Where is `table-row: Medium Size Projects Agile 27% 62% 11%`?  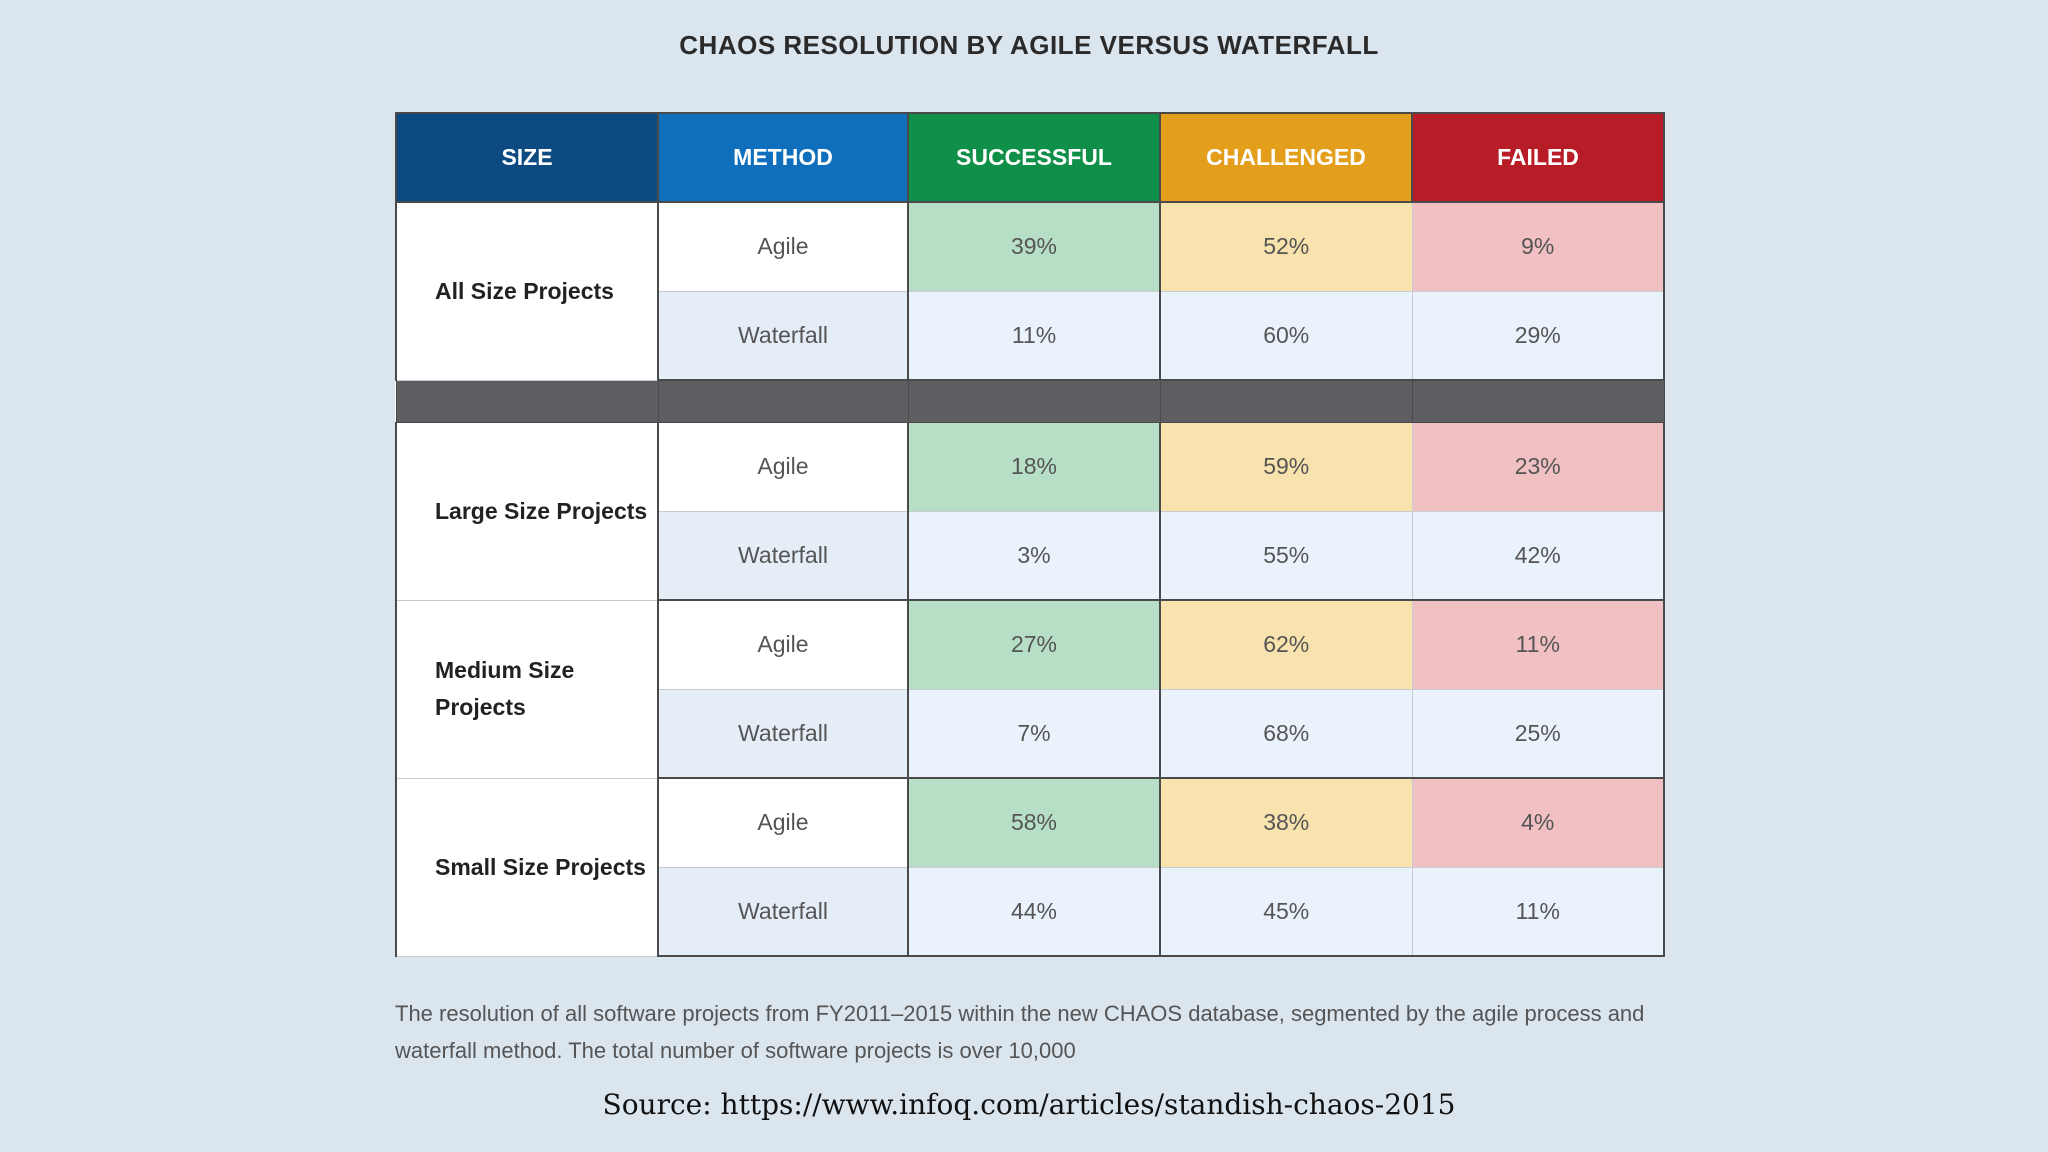 table-row: Medium Size Projects Agile 27% 62% 11% is located at coordinates (1030, 689).